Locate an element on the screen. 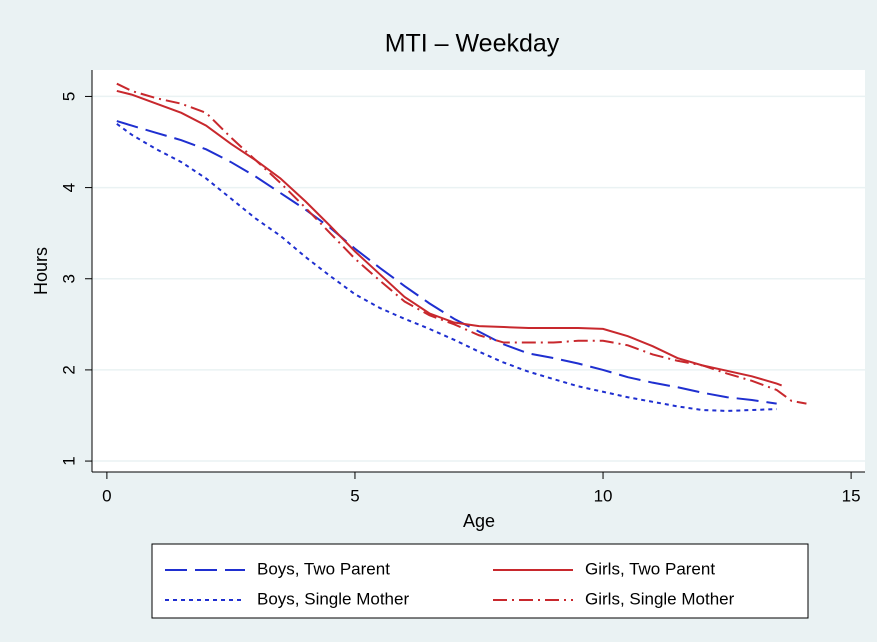  legend-label: Girls, Two Parent is located at coordinates (650, 568).